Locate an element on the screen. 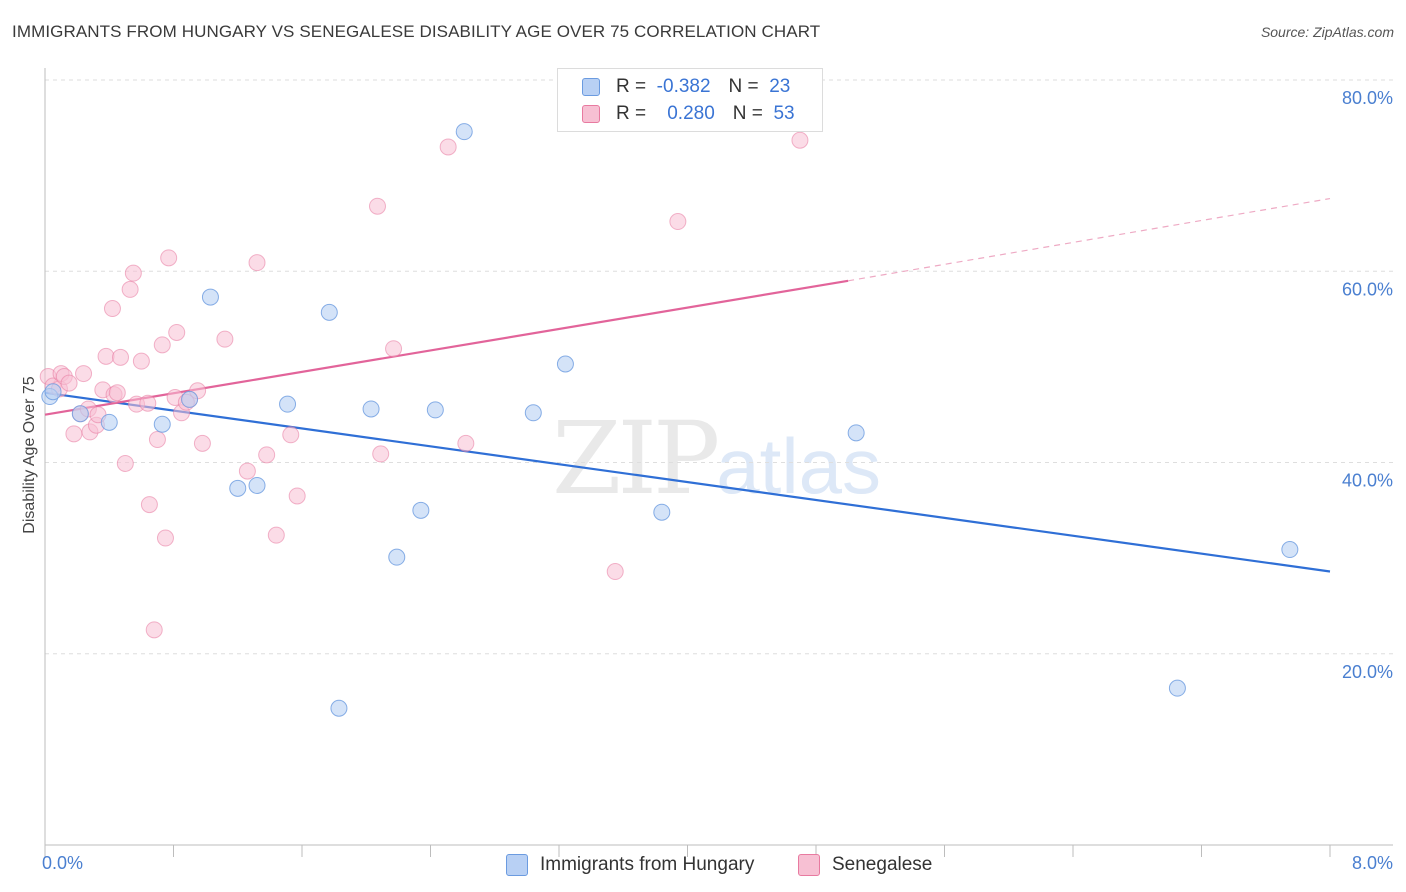  legend-row-senegalese: R = 0.280 N = 53 is located at coordinates (676, 114).